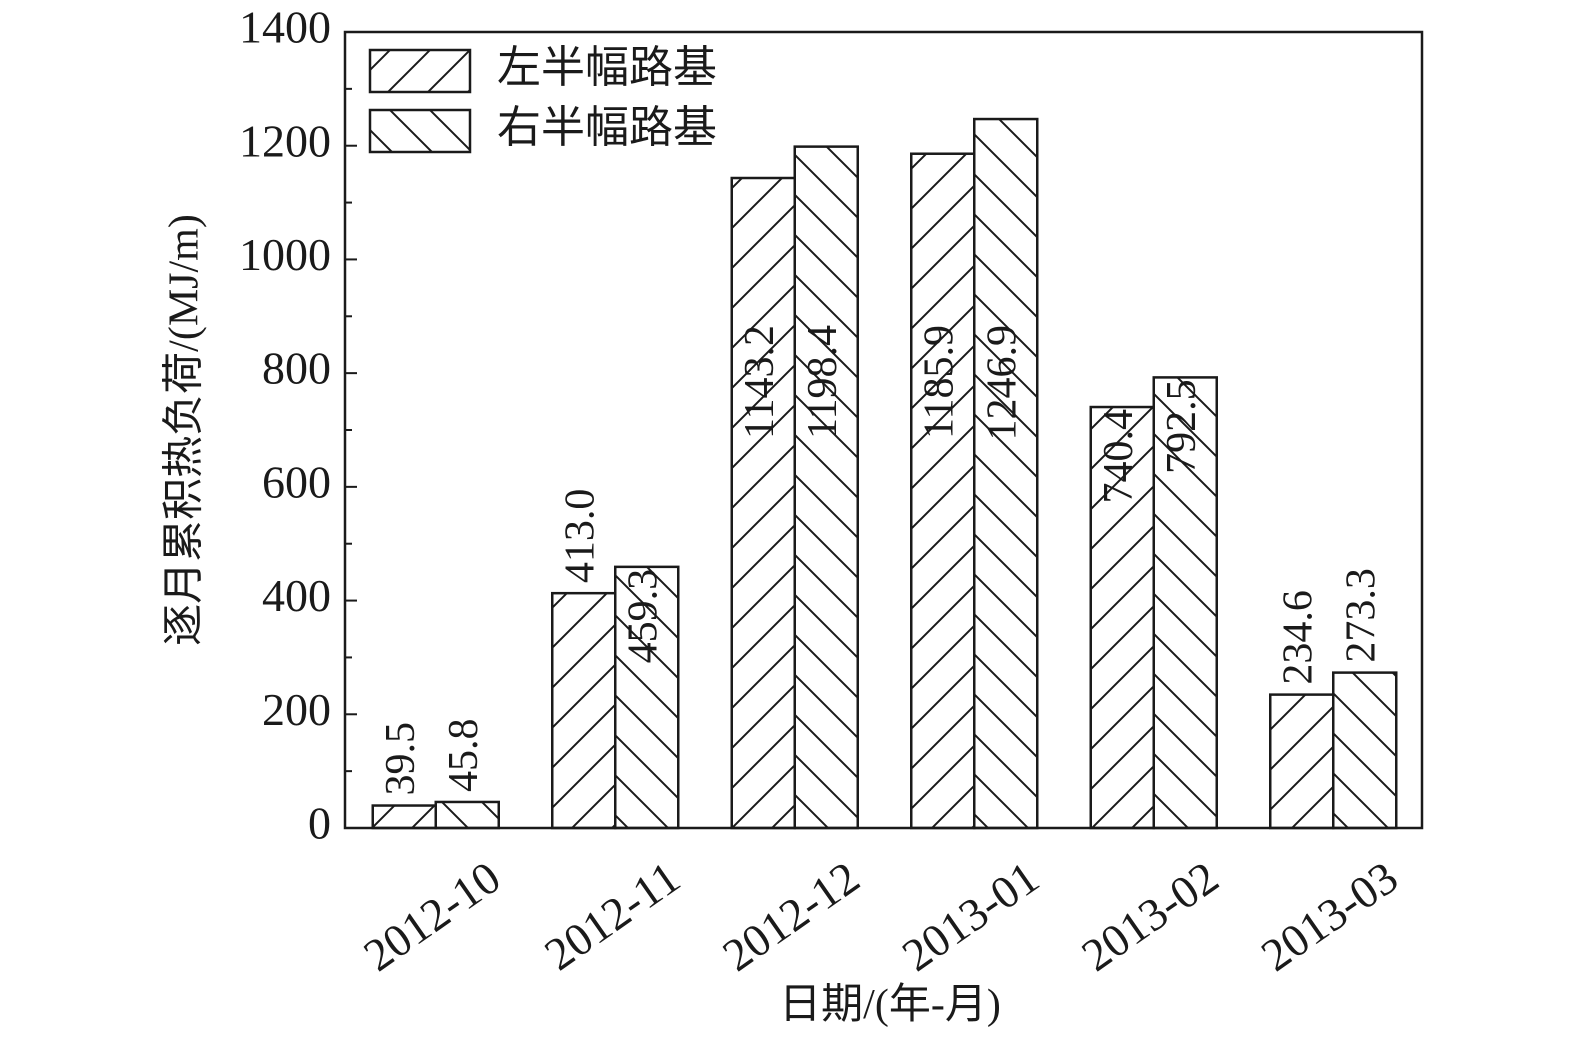  What do you see at coordinates (464, 755) in the screenshot?
I see `data-label: 45.8` at bounding box center [464, 755].